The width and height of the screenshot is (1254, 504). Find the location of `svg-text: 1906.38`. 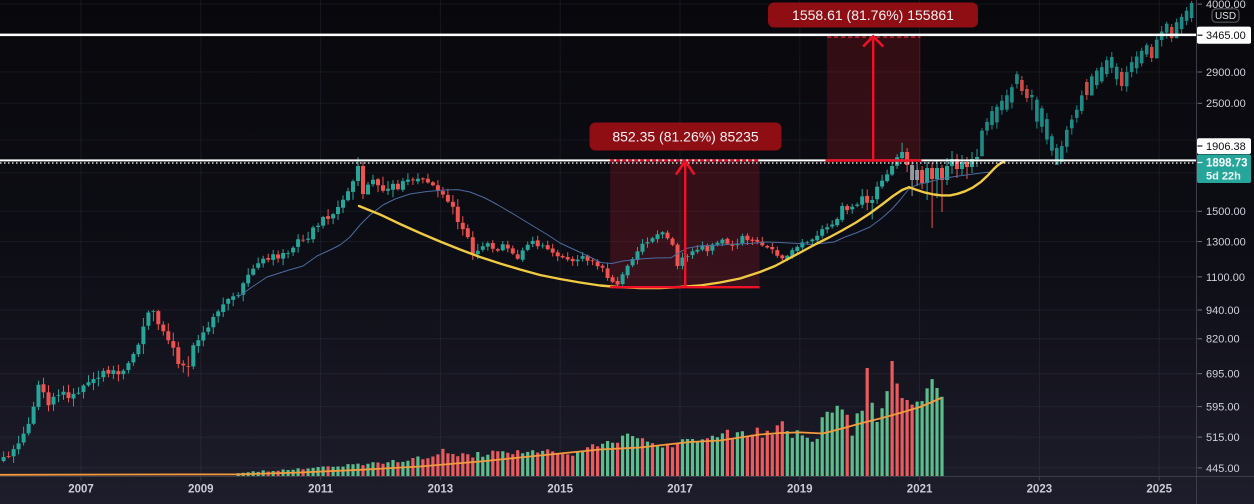

svg-text: 1906.38 is located at coordinates (1226, 147).